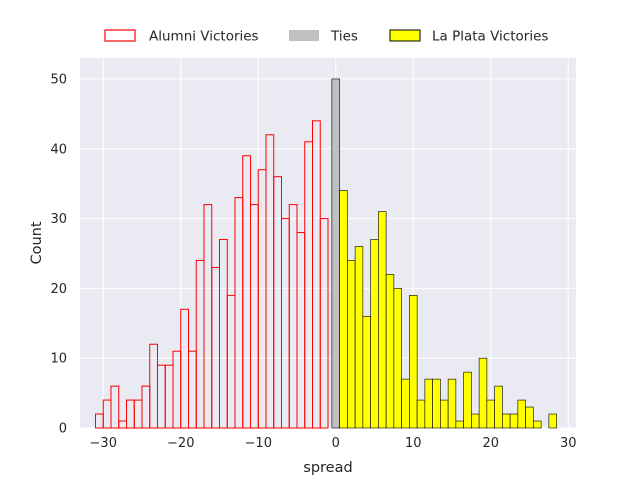 This screenshot has width=640, height=480. Describe the element at coordinates (413, 443) in the screenshot. I see `x-tick-label: 10` at that location.